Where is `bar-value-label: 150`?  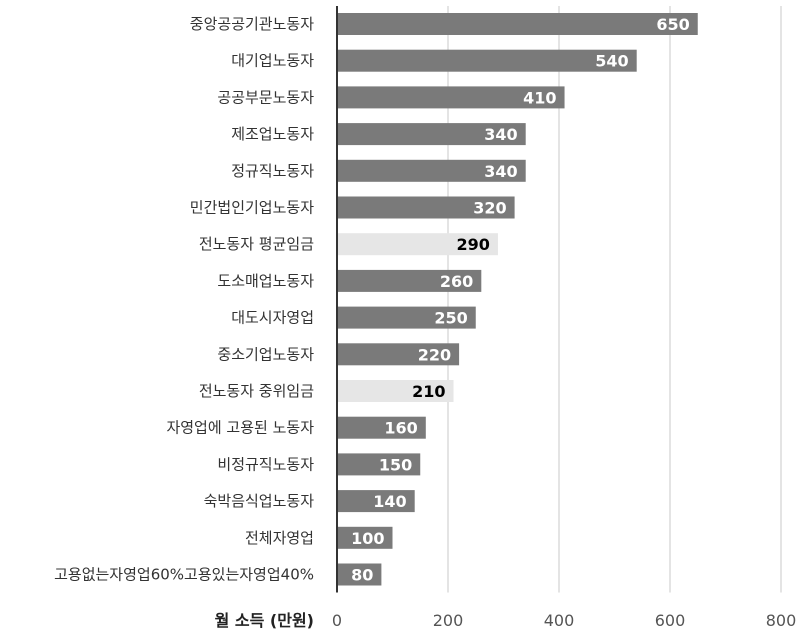 bar-value-label: 150 is located at coordinates (395, 464).